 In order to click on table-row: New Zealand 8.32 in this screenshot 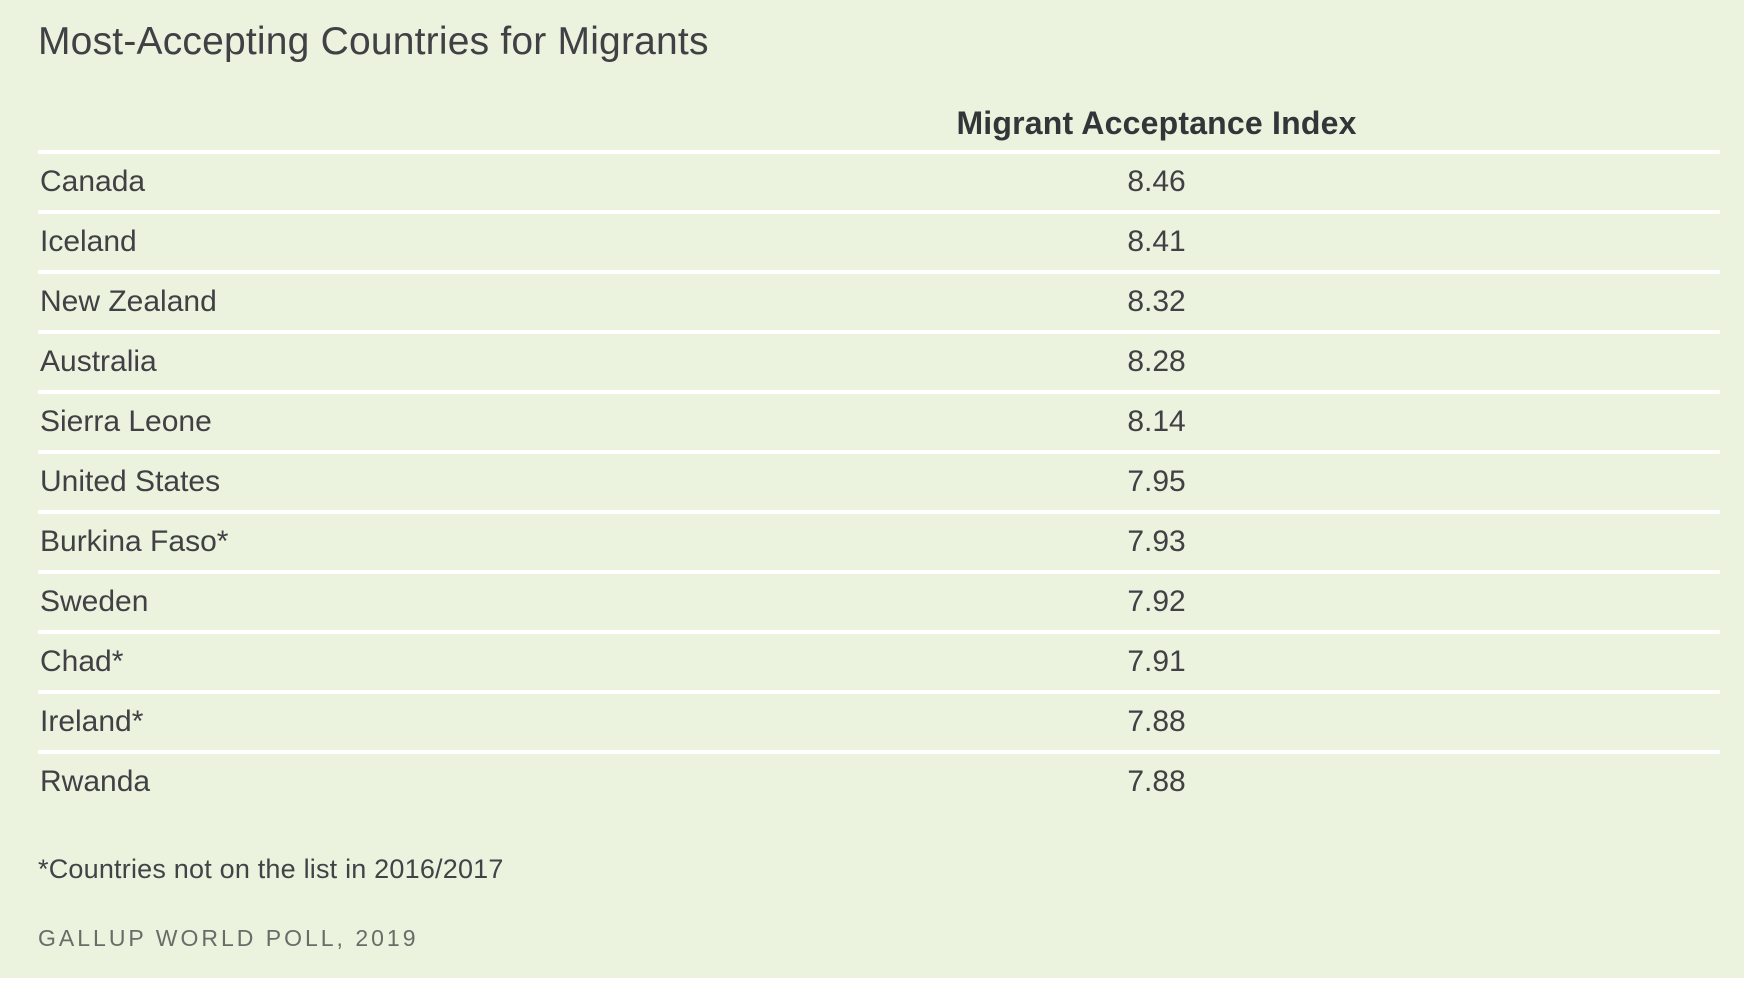, I will do `click(879, 303)`.